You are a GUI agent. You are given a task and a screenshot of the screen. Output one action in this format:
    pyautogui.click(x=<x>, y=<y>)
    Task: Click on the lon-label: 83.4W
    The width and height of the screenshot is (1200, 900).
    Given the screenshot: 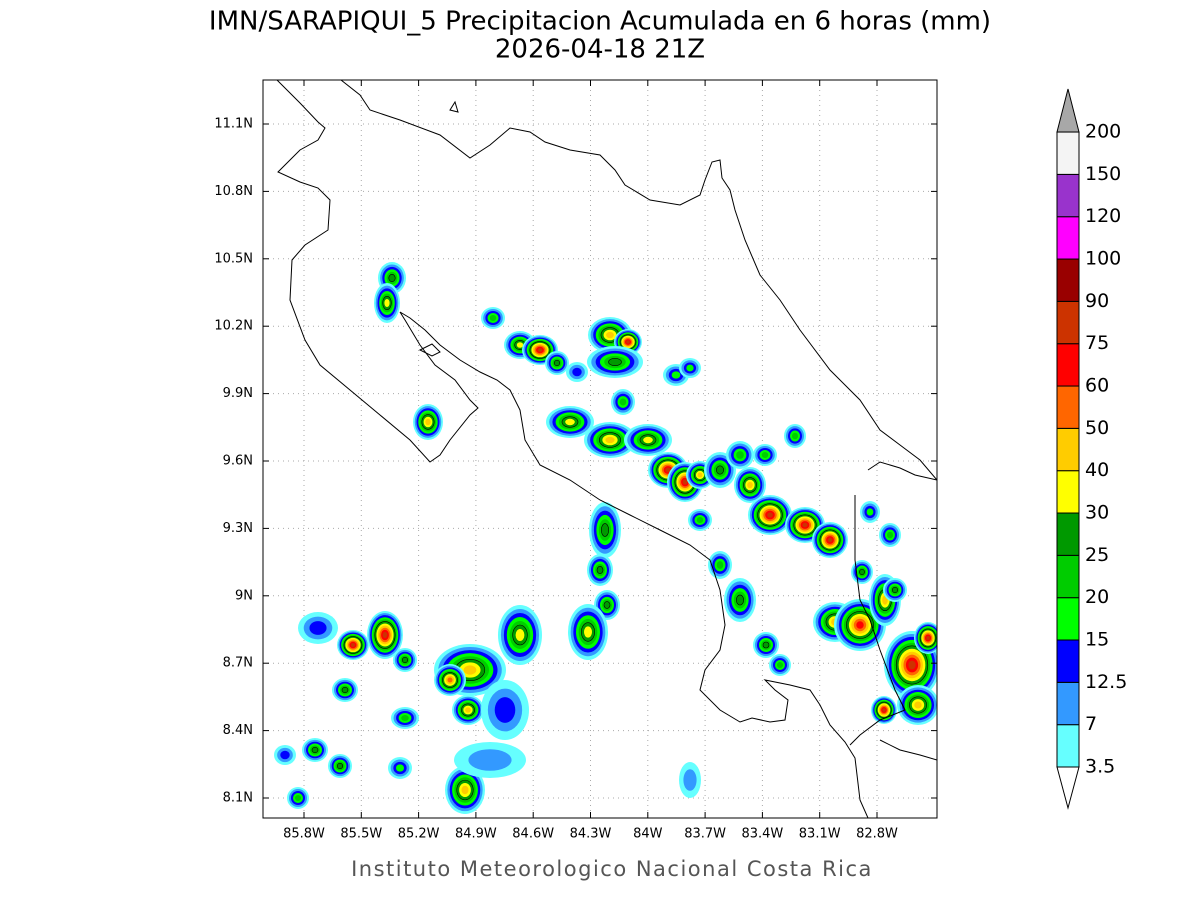 What is the action you would take?
    pyautogui.click(x=762, y=834)
    